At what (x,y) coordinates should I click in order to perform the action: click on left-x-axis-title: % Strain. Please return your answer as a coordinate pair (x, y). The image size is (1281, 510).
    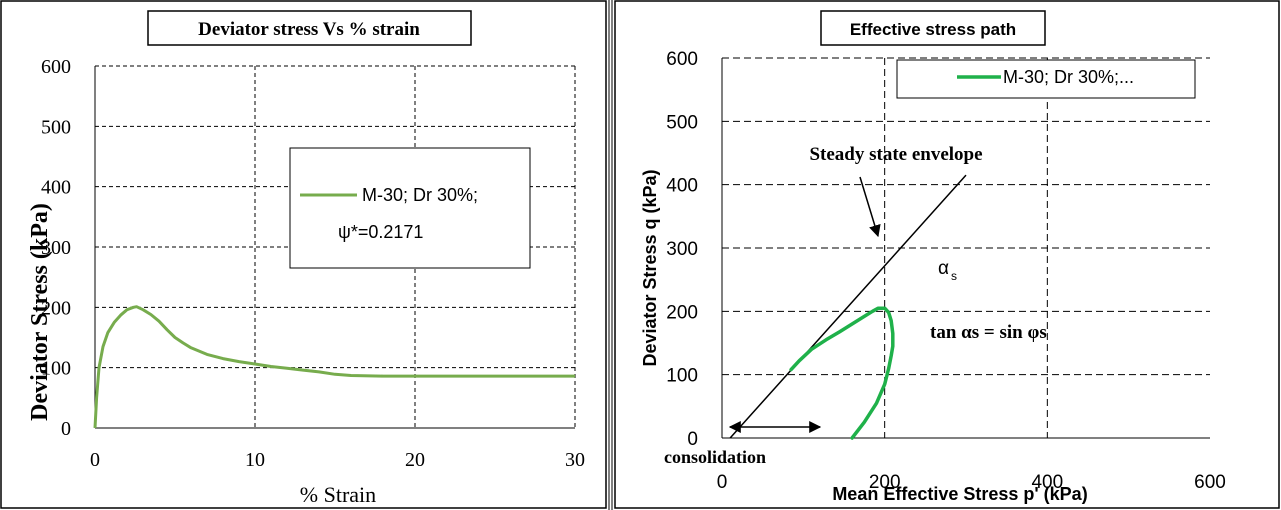
    Looking at the image, I should click on (338, 494).